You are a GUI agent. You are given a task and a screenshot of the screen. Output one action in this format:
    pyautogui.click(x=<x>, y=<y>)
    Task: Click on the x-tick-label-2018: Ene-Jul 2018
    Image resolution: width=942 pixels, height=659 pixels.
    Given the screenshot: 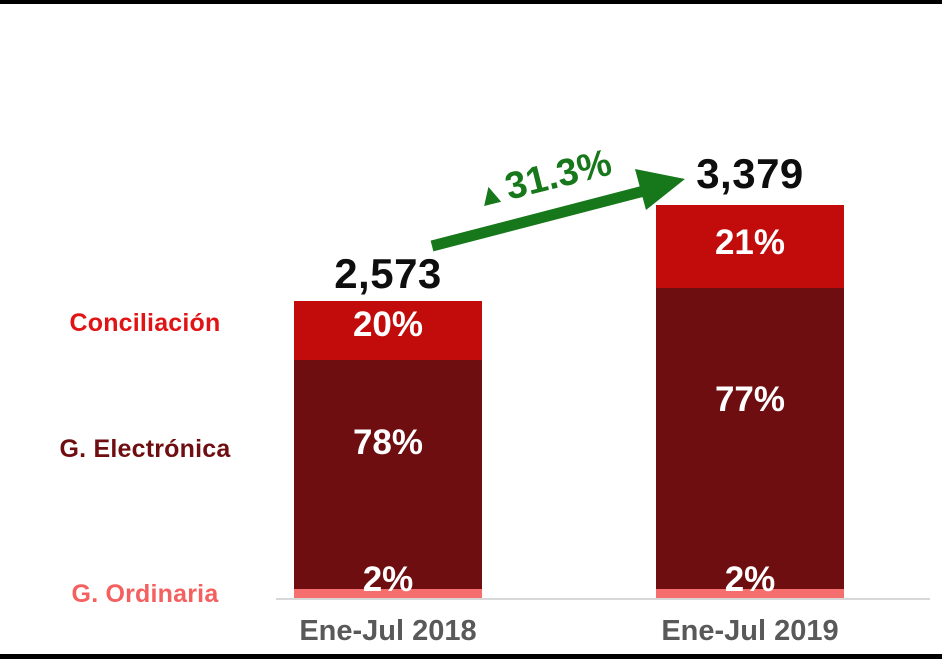 What is the action you would take?
    pyautogui.click(x=388, y=631)
    